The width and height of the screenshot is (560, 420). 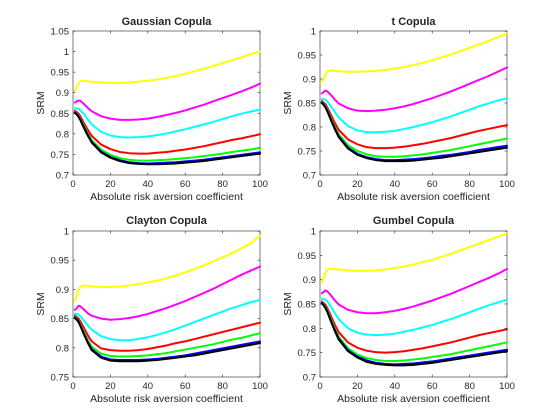 I want to click on x-axis-label-gaussian: Absolute risk aversion coefficient, so click(x=166, y=197).